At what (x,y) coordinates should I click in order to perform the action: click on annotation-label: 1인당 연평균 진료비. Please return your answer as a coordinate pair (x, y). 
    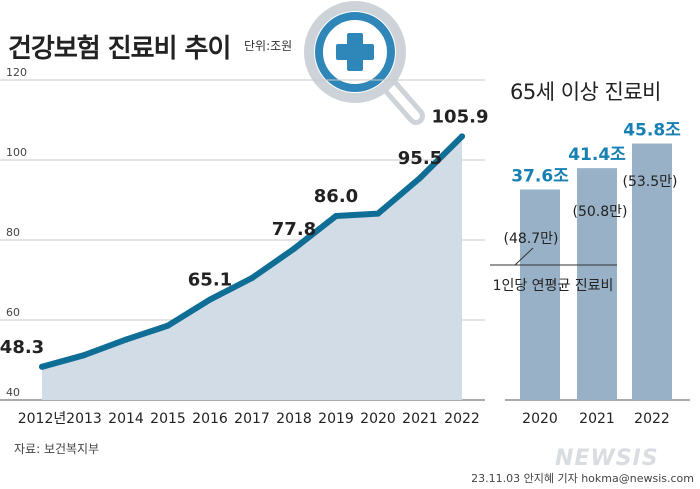
    Looking at the image, I should click on (553, 286).